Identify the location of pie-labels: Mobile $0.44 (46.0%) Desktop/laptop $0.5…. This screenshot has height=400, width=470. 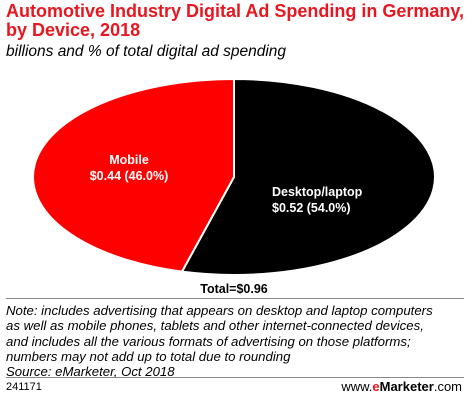
(226, 184).